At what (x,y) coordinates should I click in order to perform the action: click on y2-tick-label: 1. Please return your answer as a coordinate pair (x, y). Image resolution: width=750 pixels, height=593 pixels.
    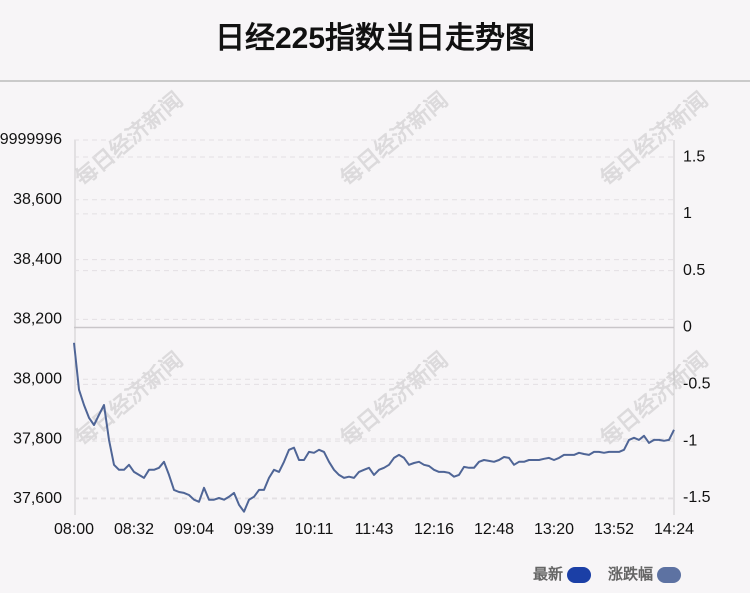
    Looking at the image, I should click on (687, 213).